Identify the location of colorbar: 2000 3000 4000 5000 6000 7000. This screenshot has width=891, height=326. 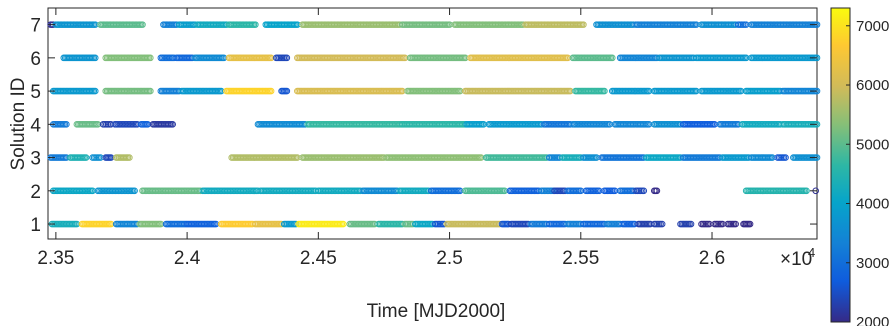
(859, 166).